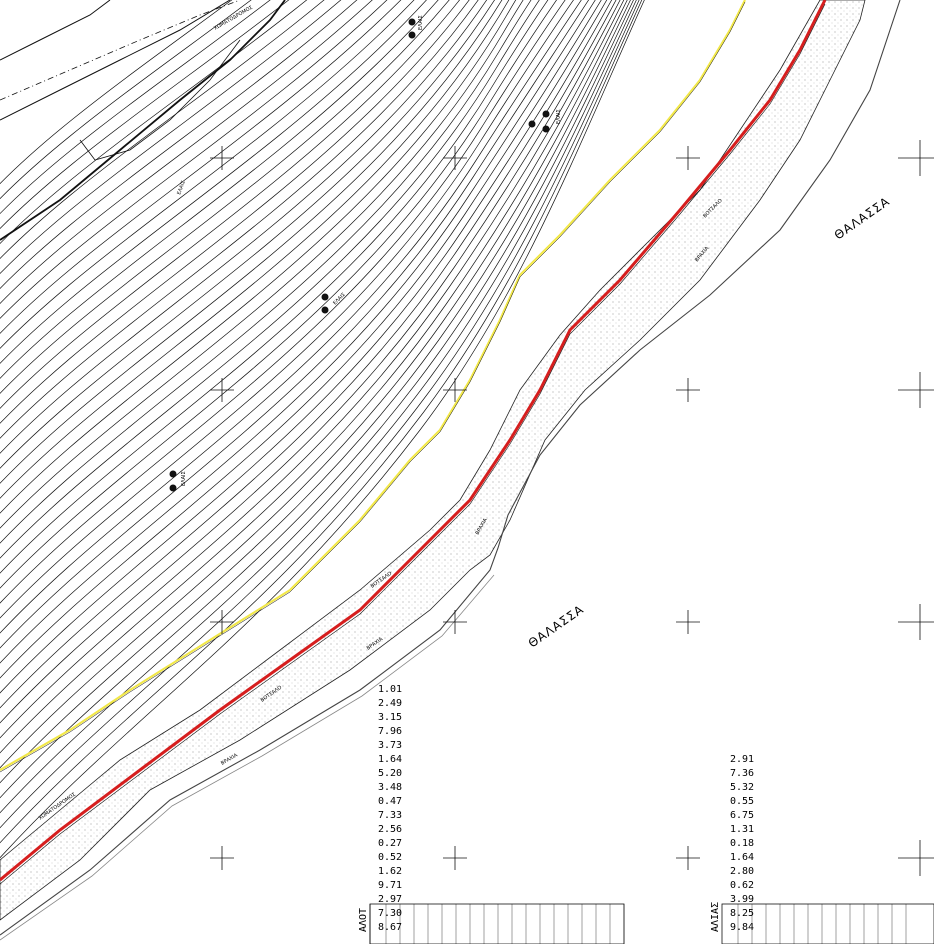 The width and height of the screenshot is (934, 944). I want to click on table-cell: 2.56, so click(390, 829).